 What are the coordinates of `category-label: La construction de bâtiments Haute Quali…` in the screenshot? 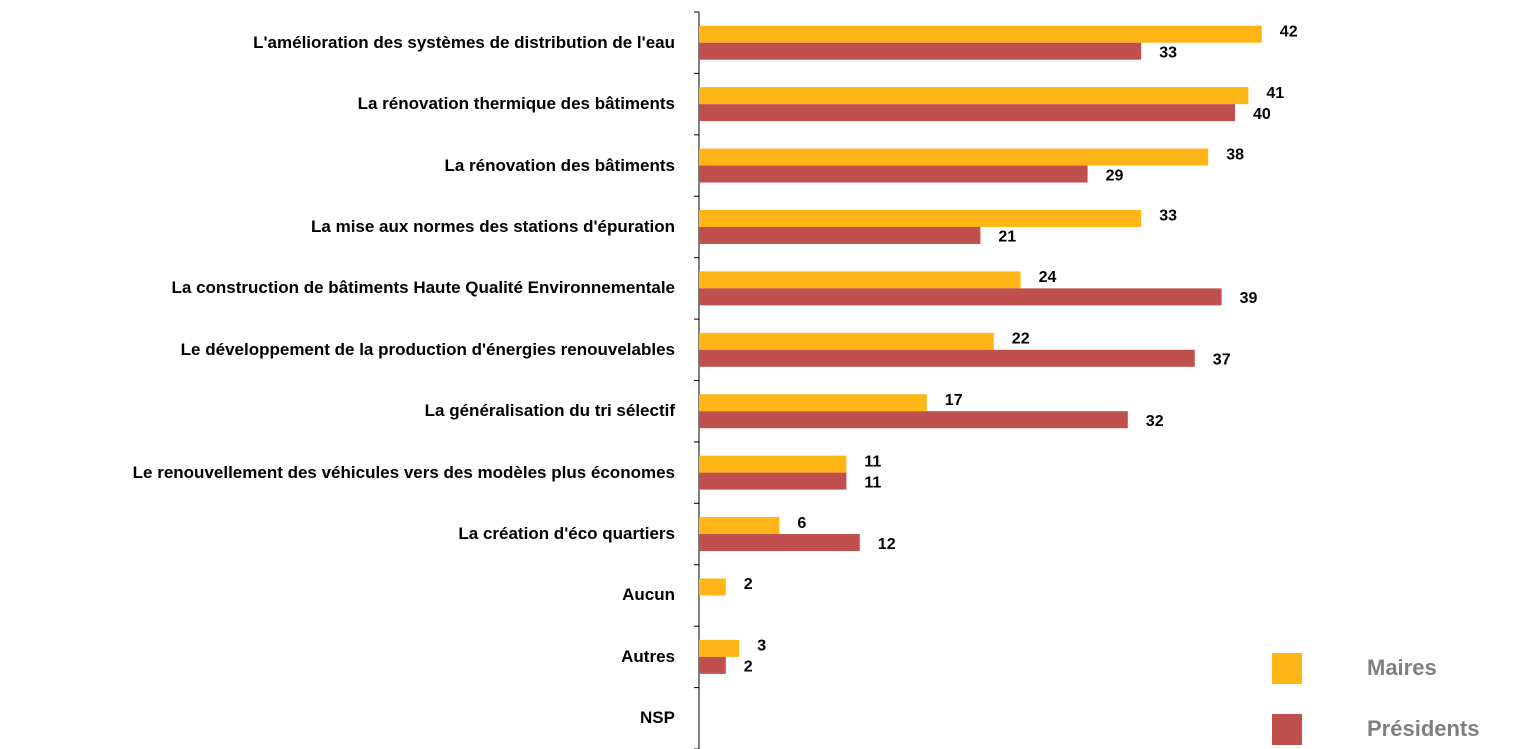 It's located at (355, 288).